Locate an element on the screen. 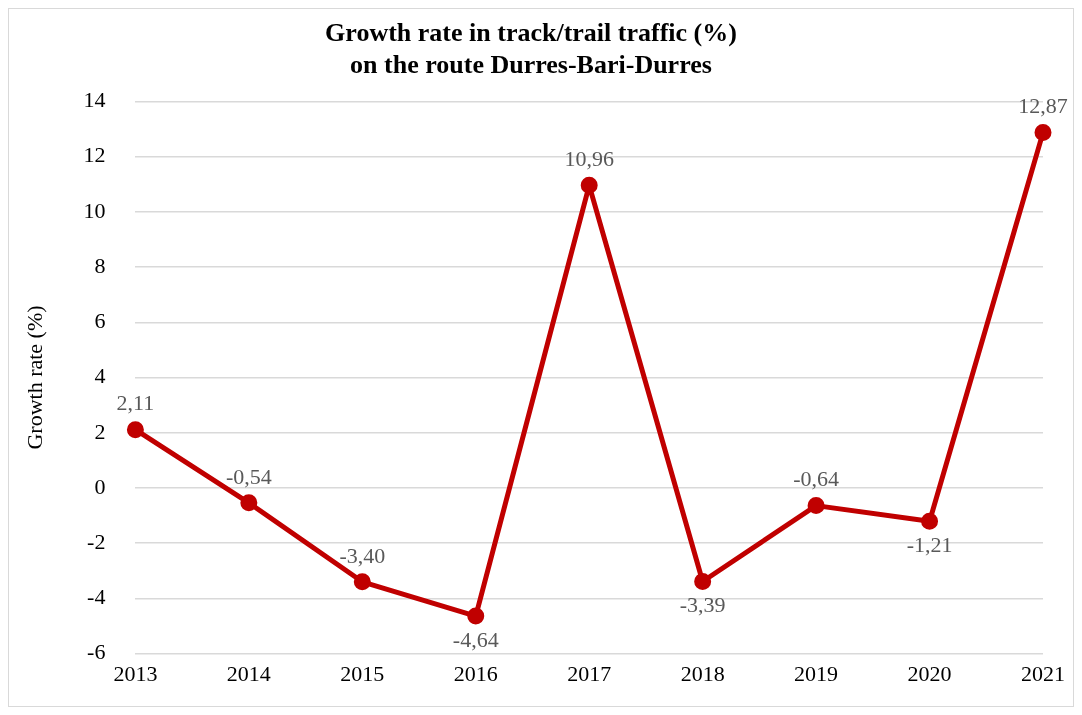 The width and height of the screenshot is (1082, 715). data-label: -4,64 is located at coordinates (475, 639).